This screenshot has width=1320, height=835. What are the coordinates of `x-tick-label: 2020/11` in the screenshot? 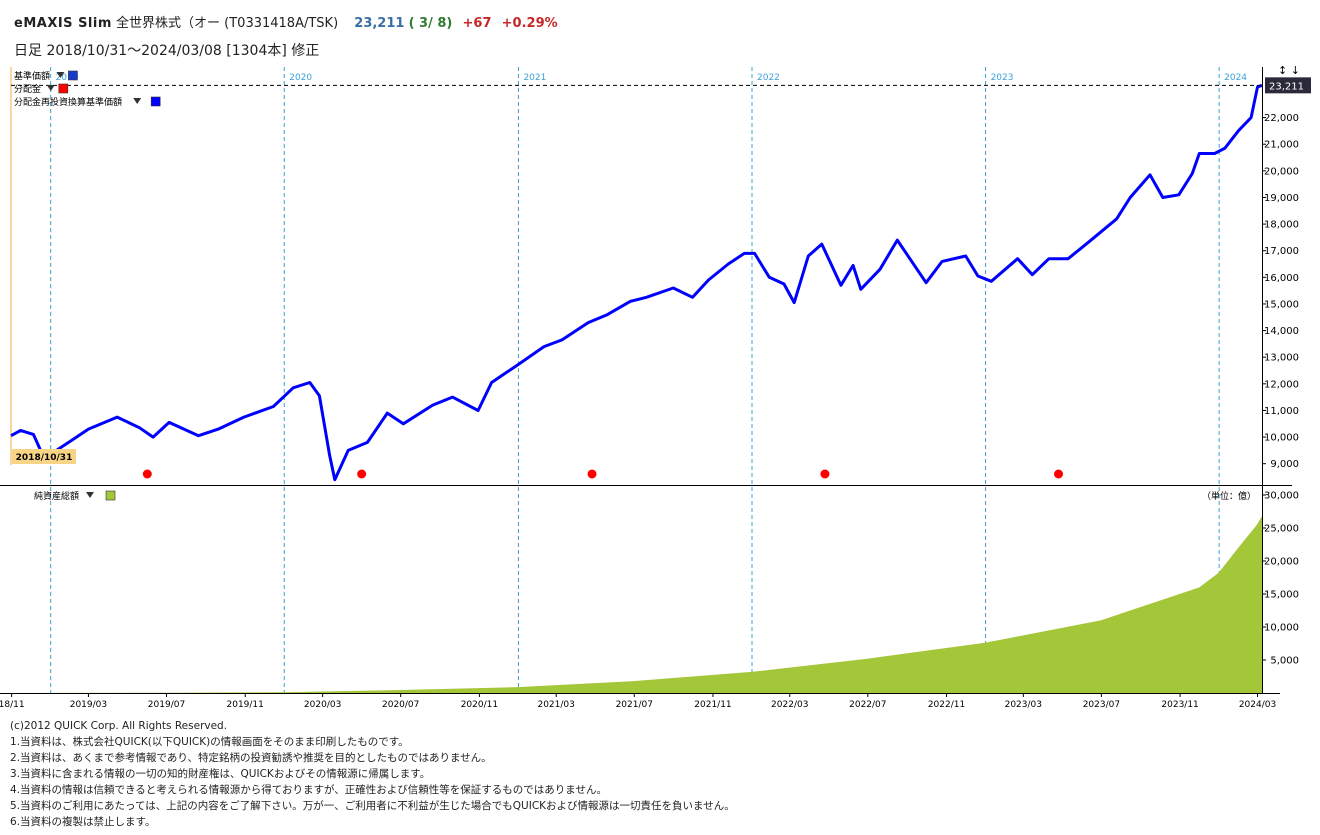 It's located at (479, 705).